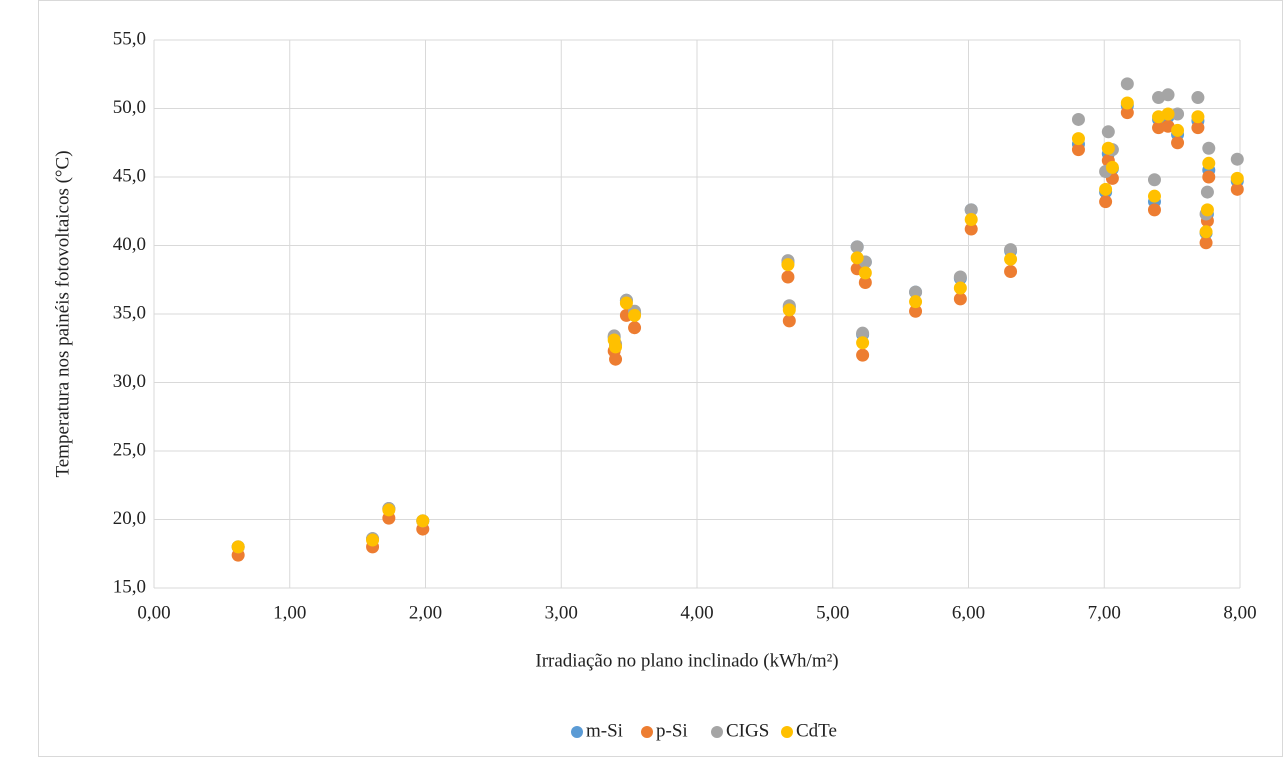  I want to click on y-tick-label: 30,0, so click(129, 381).